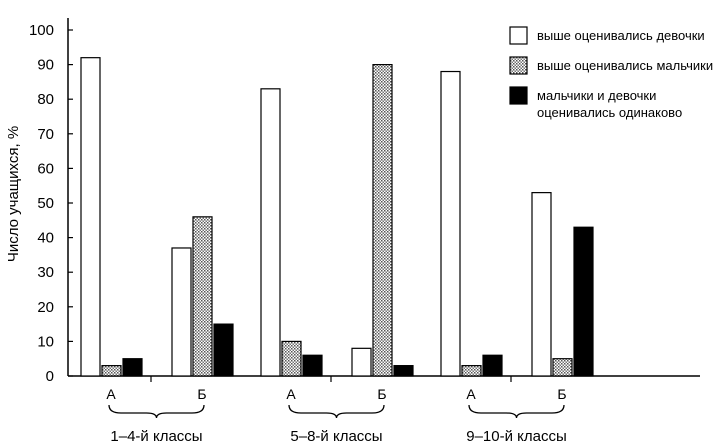 This screenshot has height=448, width=725. Describe the element at coordinates (45, 307) in the screenshot. I see `y-tick-label: 20` at that location.